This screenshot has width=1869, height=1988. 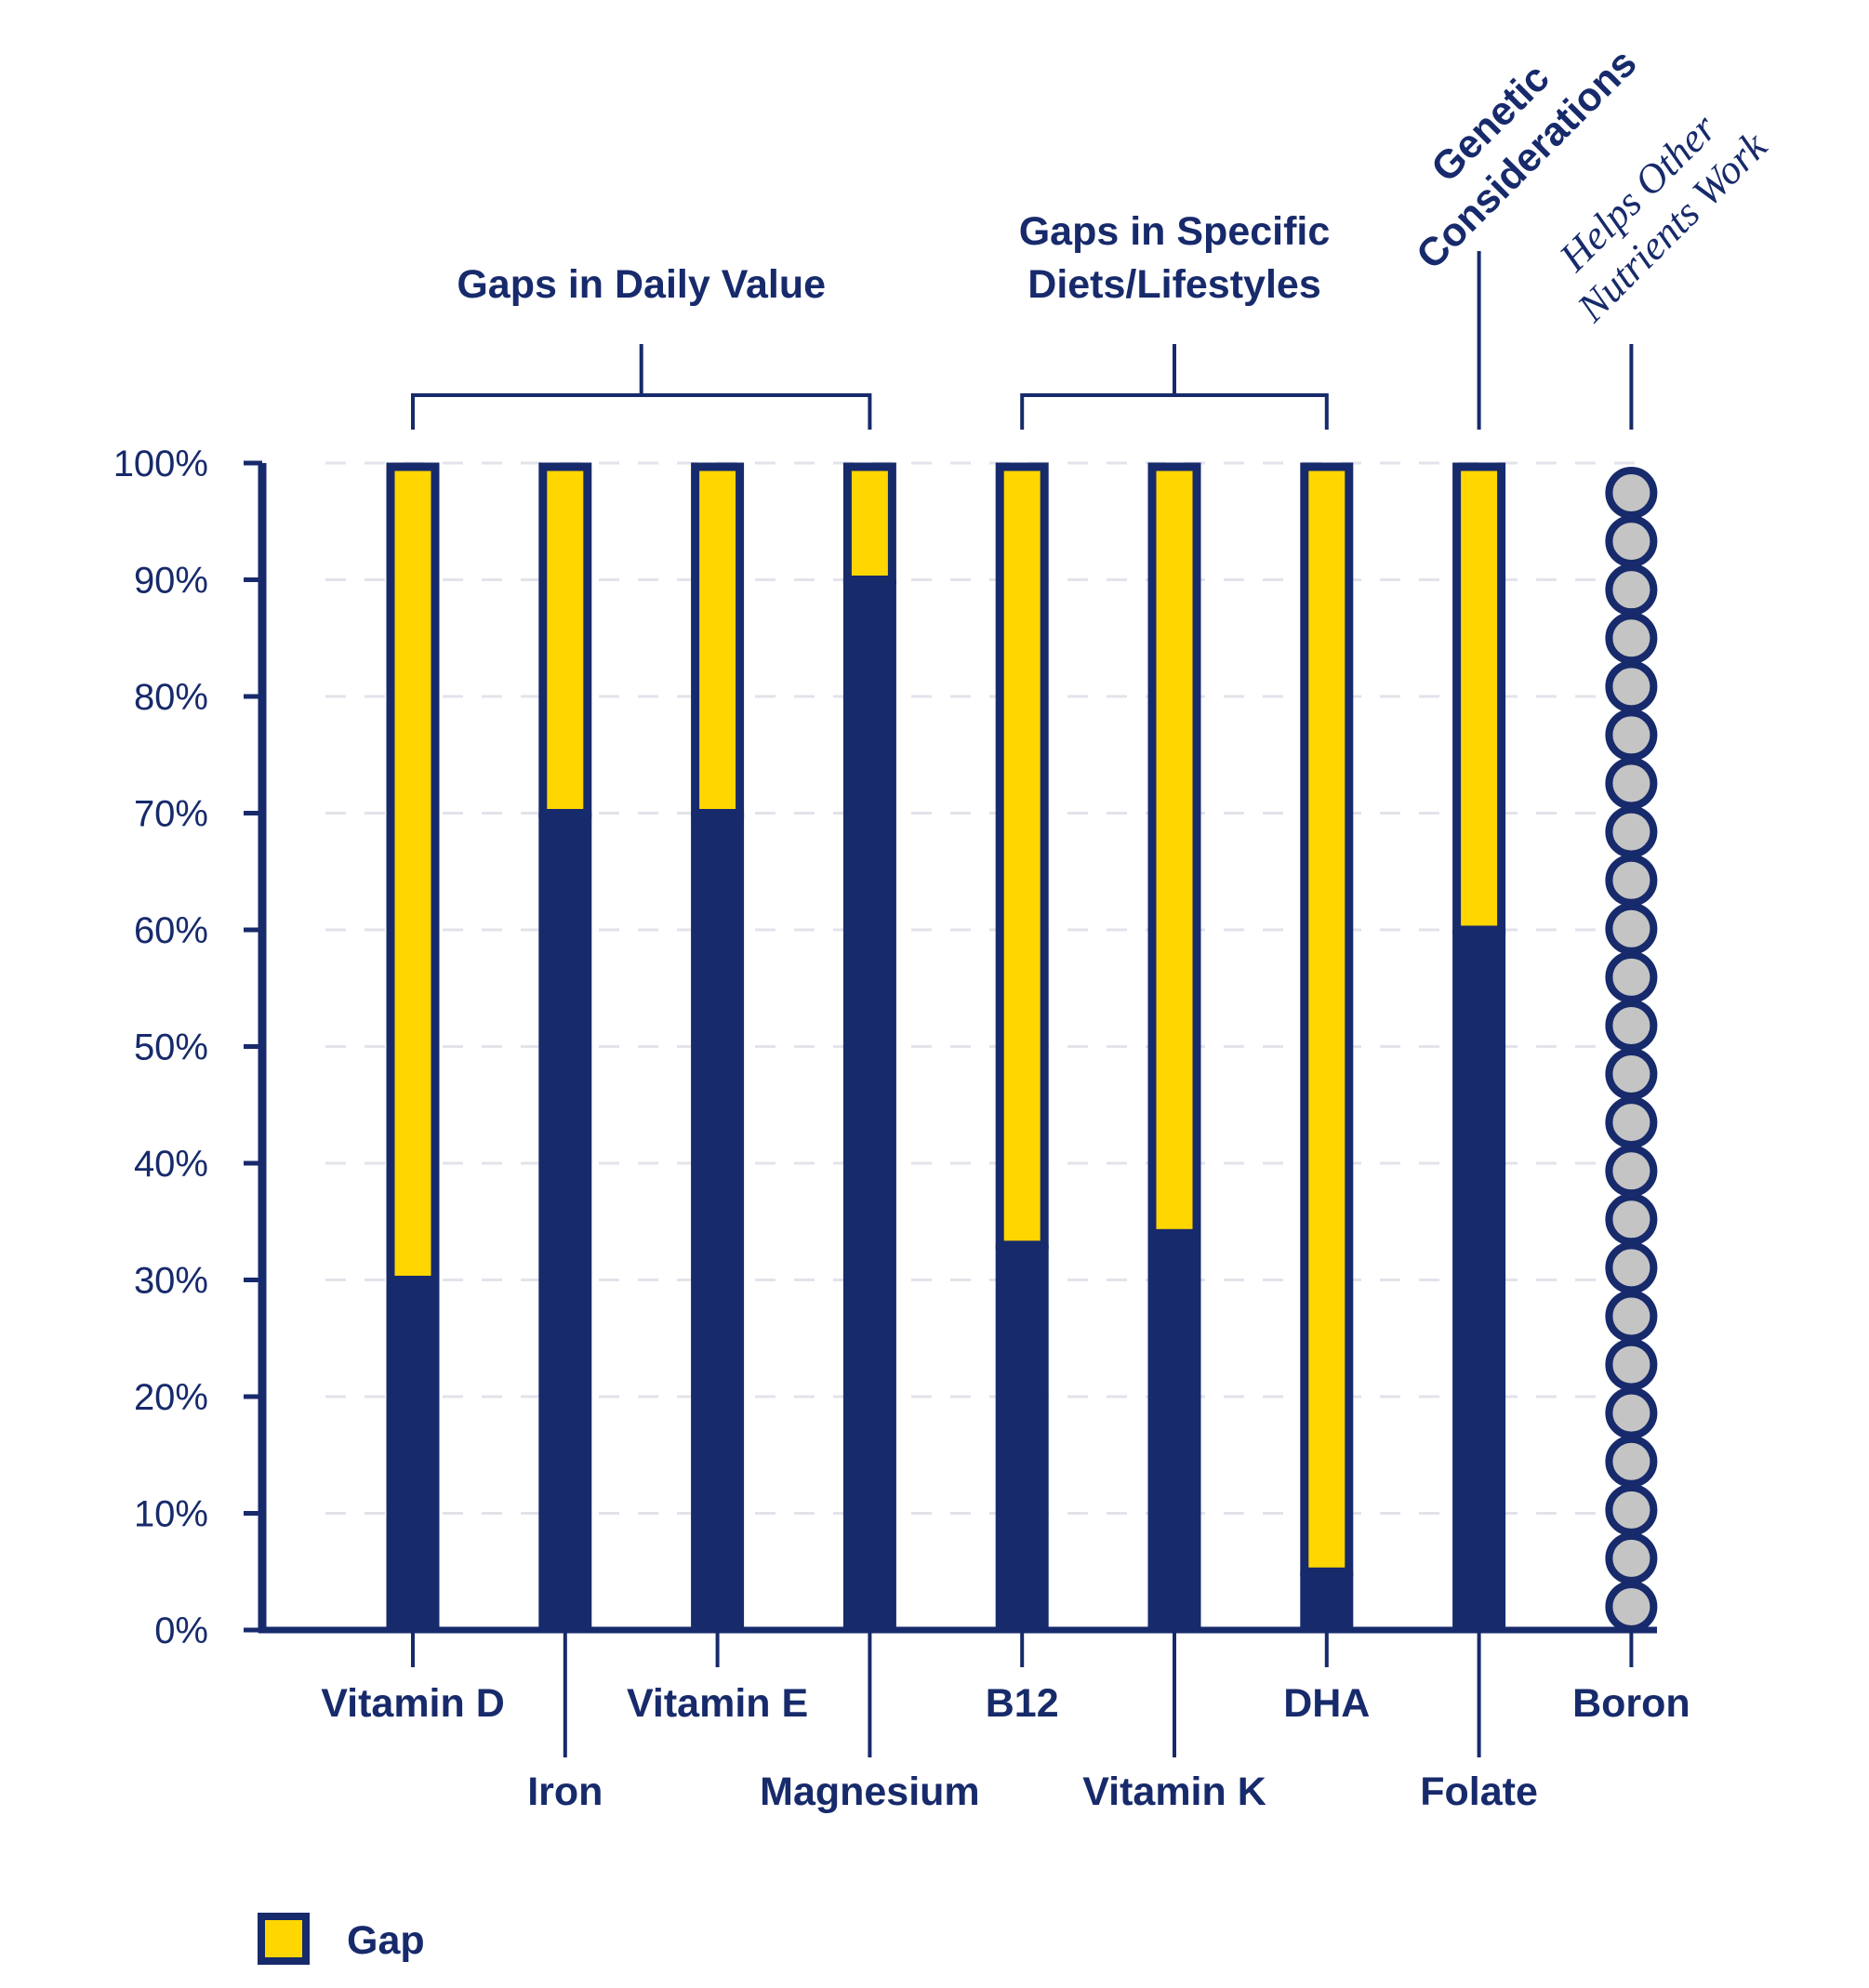 I want to click on x-label-iron: Iron, so click(x=565, y=1792).